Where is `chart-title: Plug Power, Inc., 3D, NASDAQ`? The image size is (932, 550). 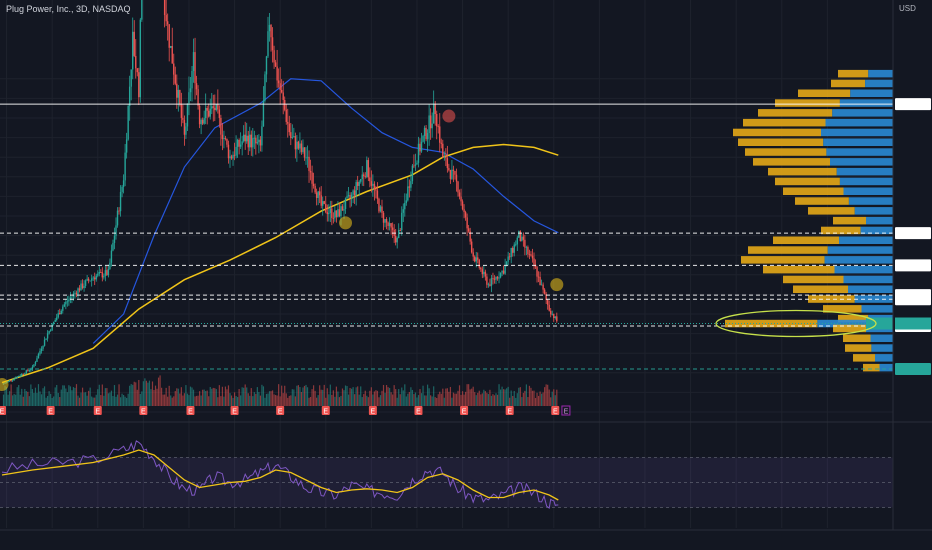 chart-title: Plug Power, Inc., 3D, NASDAQ is located at coordinates (68, 9).